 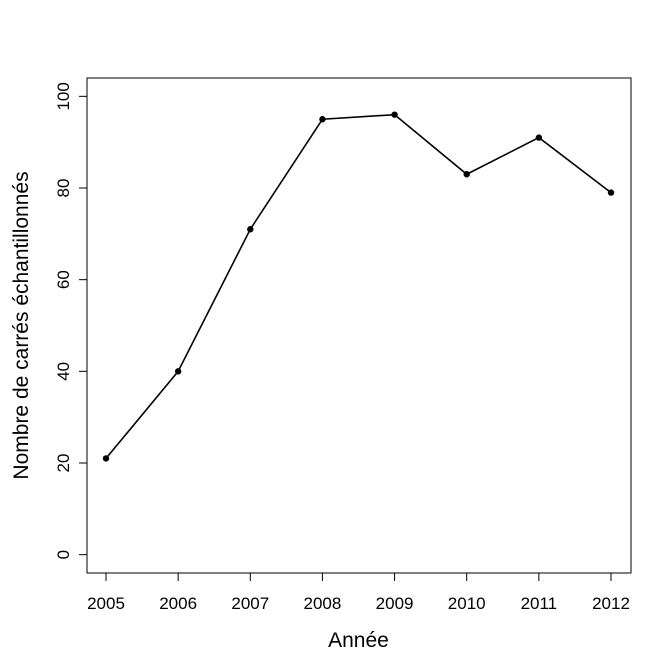 What do you see at coordinates (21, 325) in the screenshot?
I see `y-axis-title: Nombre de carrés échantillonnés` at bounding box center [21, 325].